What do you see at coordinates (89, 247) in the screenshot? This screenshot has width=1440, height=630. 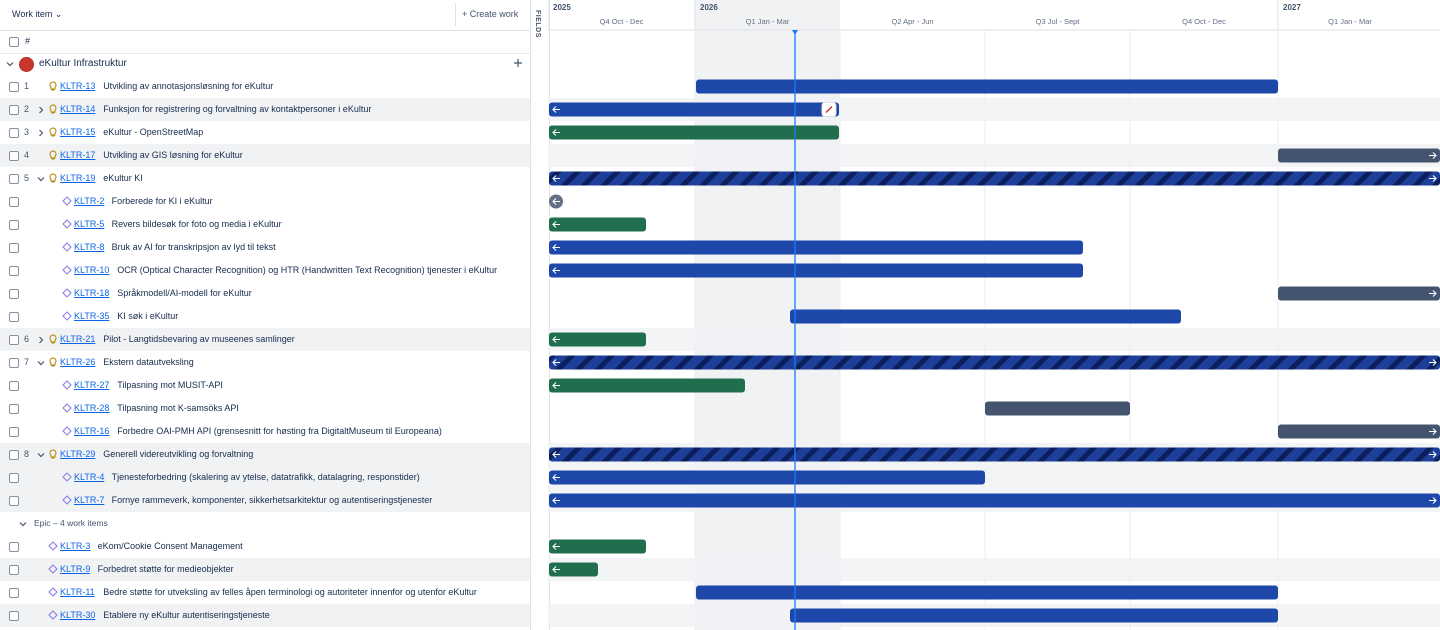 I see `issue-key: KLTR-8` at bounding box center [89, 247].